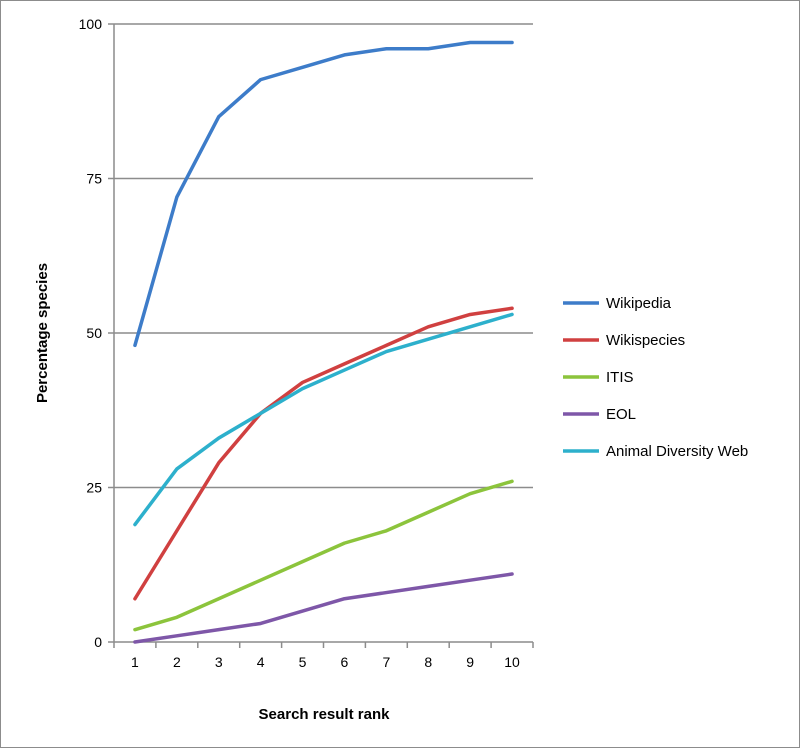 This screenshot has height=749, width=800. I want to click on y-tick-label: 0, so click(98, 642).